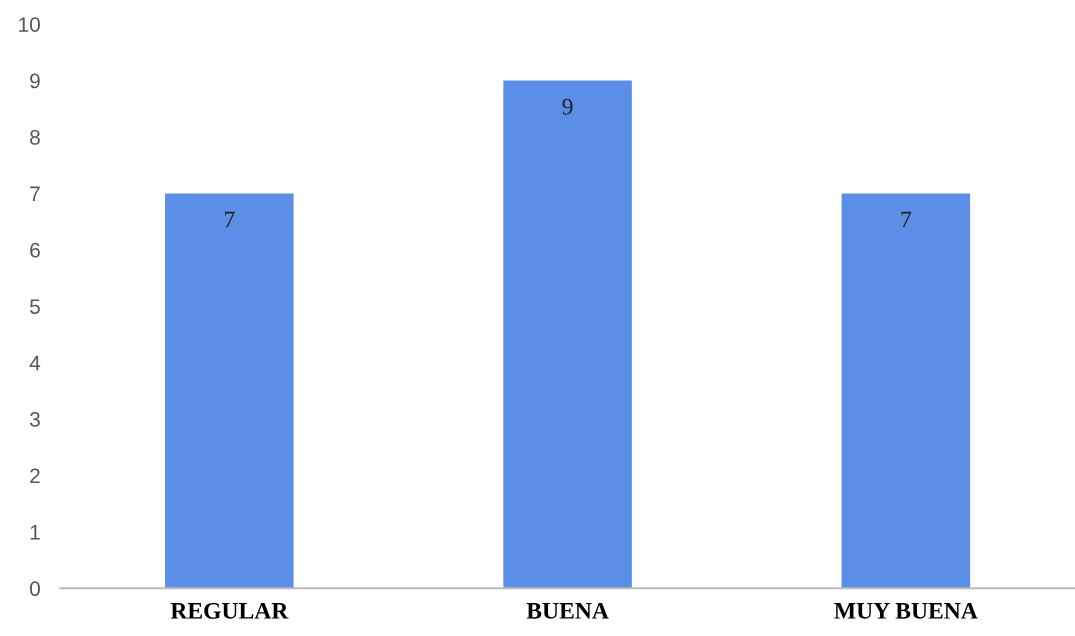  What do you see at coordinates (35, 476) in the screenshot?
I see `y-tick-label: 2` at bounding box center [35, 476].